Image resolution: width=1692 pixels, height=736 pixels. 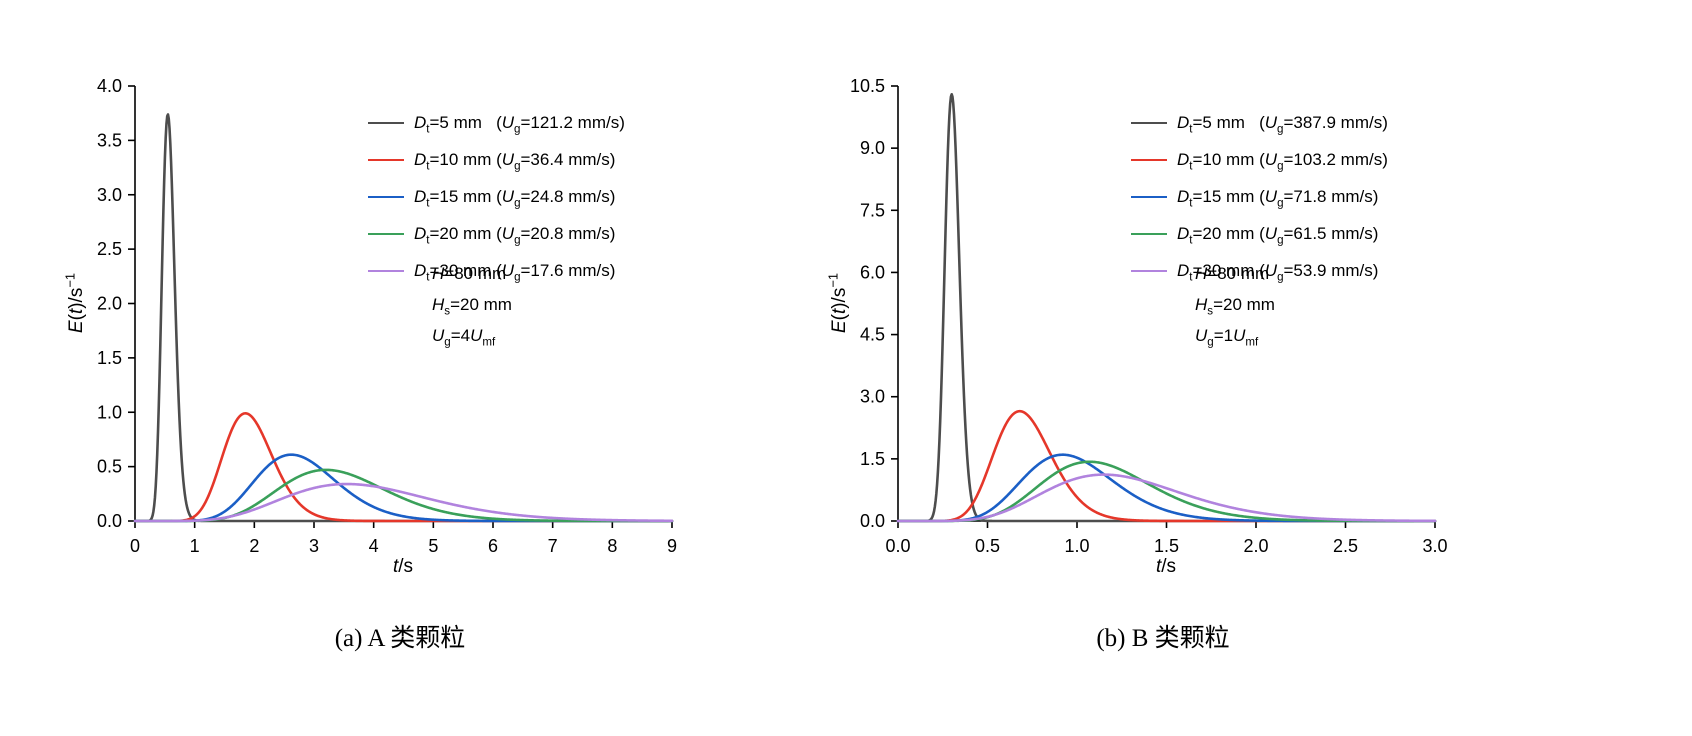 I want to click on legend-item: Dt=15 mm (Ug=24.8 mm/s), so click(x=496, y=196).